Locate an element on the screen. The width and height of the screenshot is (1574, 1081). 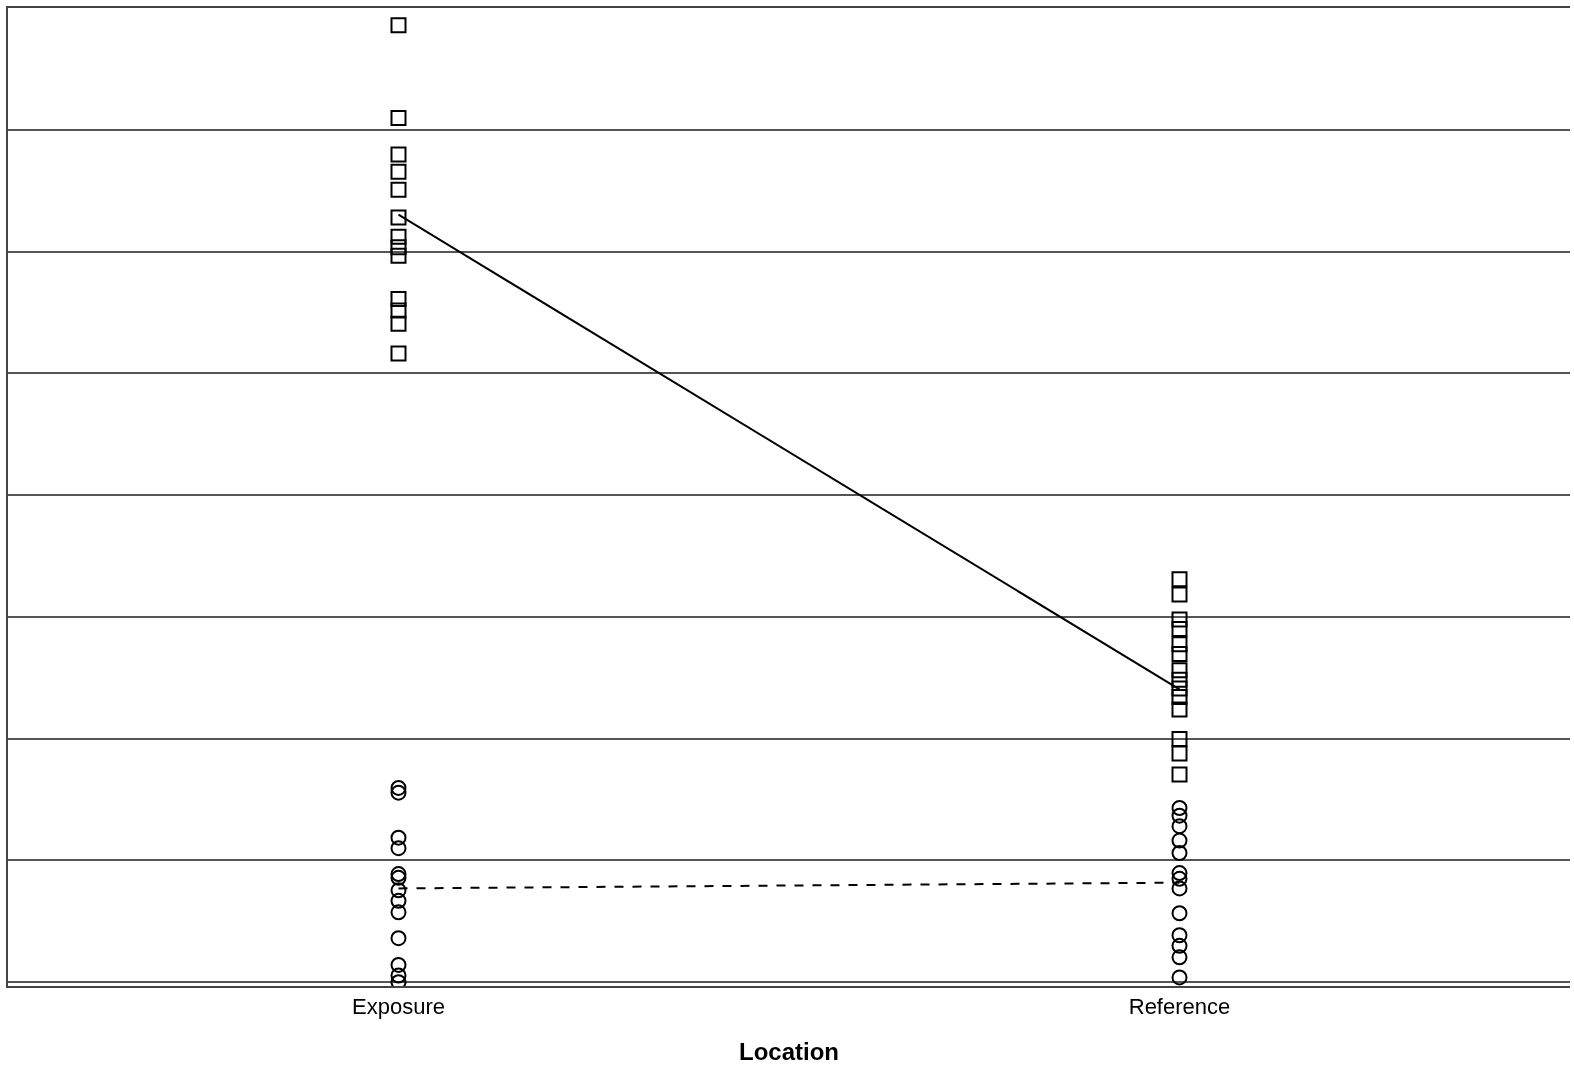
x-tick-label: Exposure is located at coordinates (398, 1007).